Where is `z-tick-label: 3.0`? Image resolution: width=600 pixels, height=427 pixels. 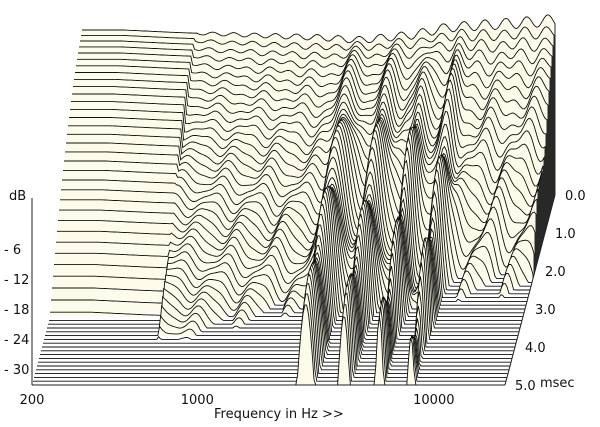
z-tick-label: 3.0 is located at coordinates (545, 310).